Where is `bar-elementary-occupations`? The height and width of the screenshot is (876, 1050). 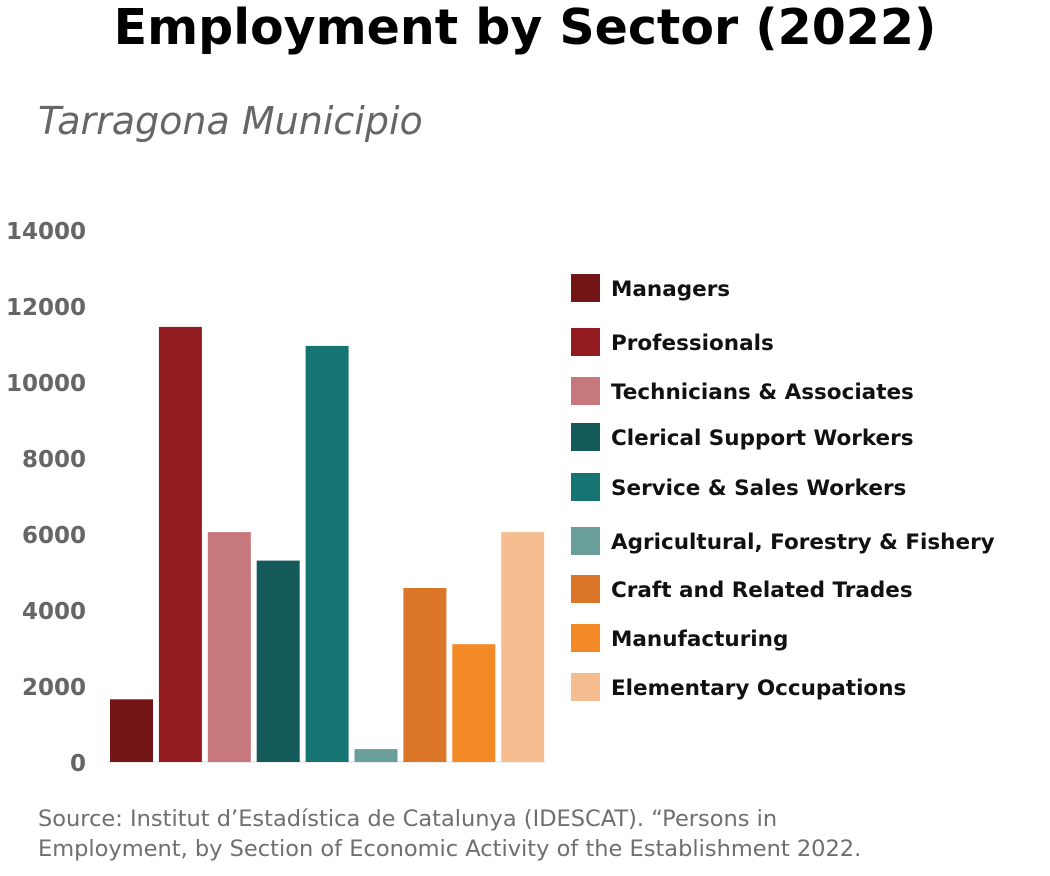
bar-elementary-occupations is located at coordinates (523, 647).